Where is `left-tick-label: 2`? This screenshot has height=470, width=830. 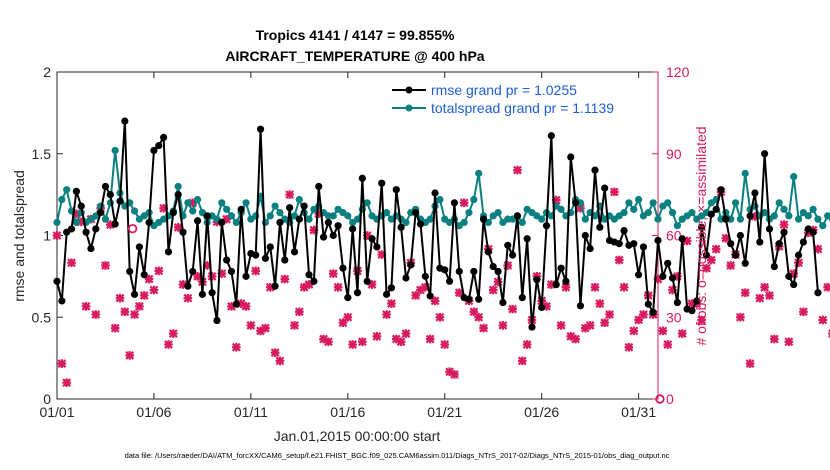
left-tick-label: 2 is located at coordinates (47, 72).